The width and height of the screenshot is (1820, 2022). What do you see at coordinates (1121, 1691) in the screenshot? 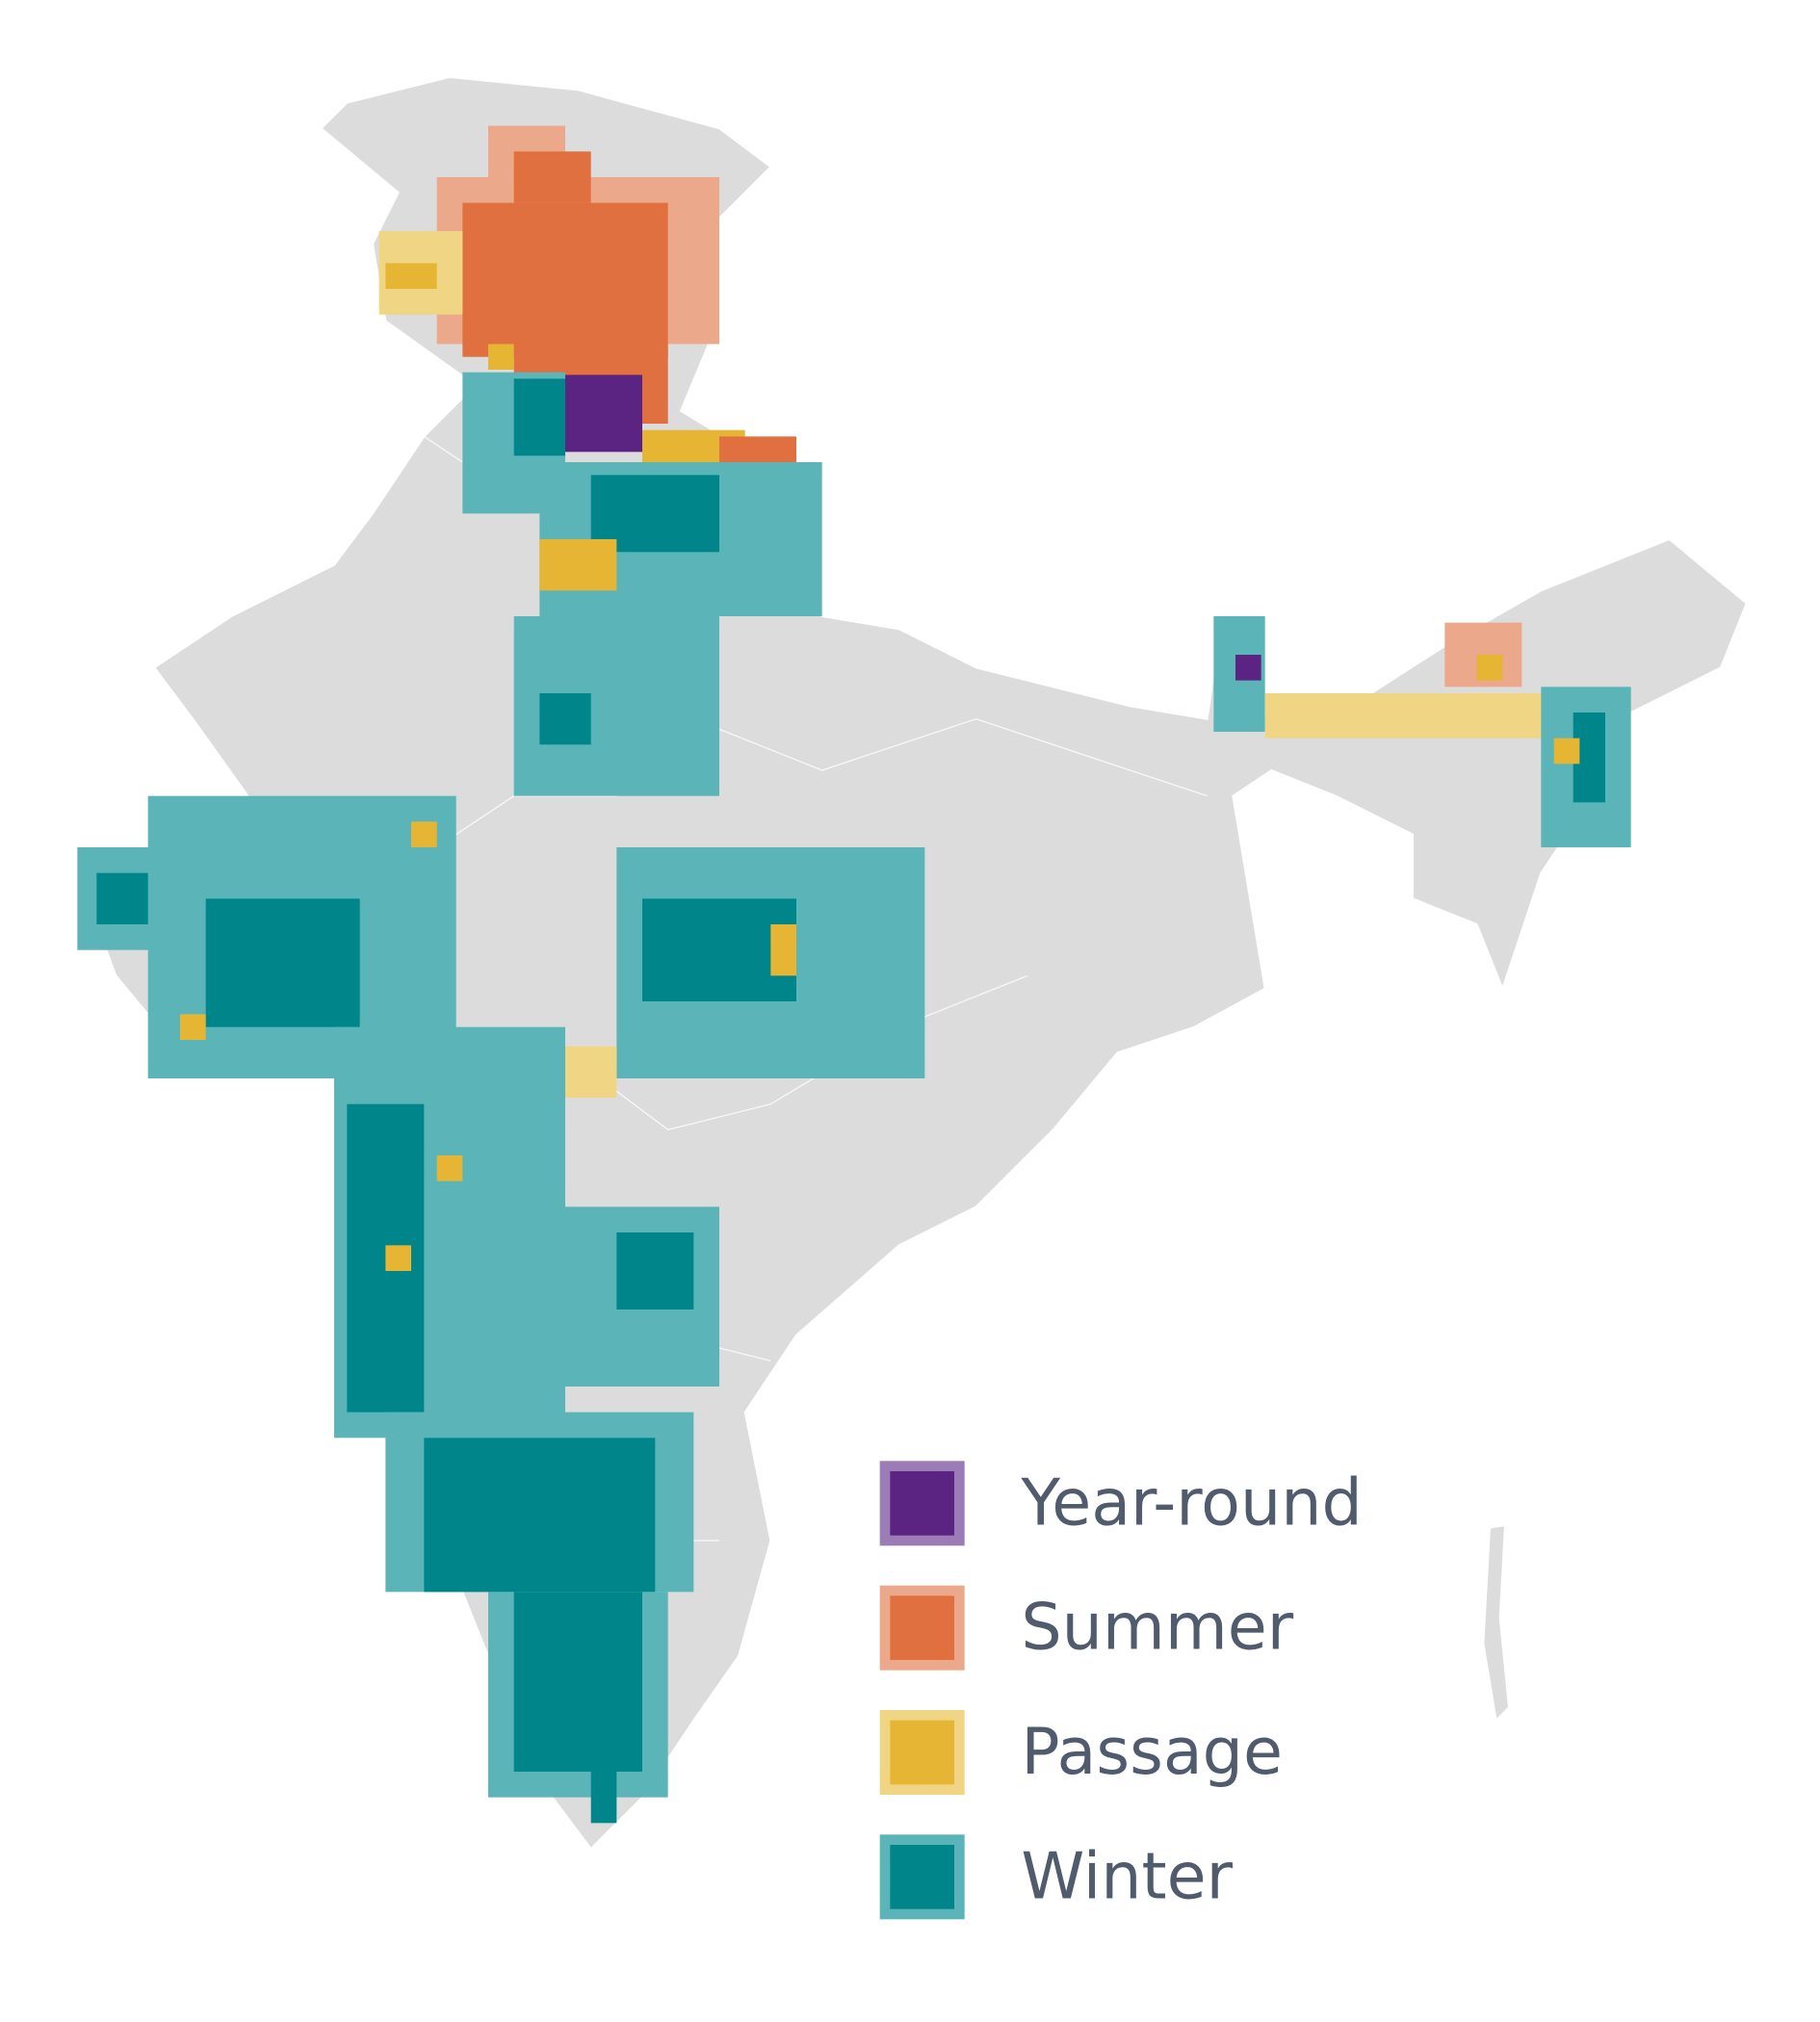
I see `legend: Year-round Summer Passage Winter` at bounding box center [1121, 1691].